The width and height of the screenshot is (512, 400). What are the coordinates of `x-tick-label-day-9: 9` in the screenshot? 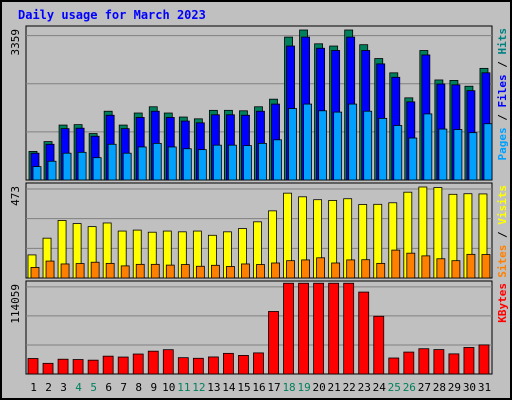 It's located at (153, 387).